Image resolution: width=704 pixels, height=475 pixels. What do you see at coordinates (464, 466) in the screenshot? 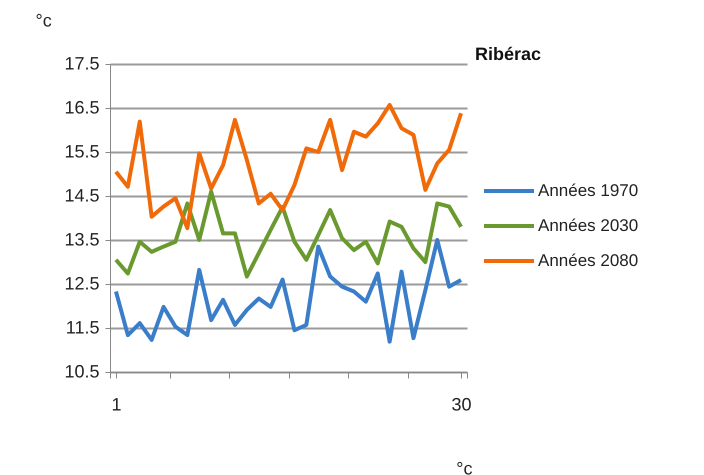
I see `x-axis-title: °c` at bounding box center [464, 466].